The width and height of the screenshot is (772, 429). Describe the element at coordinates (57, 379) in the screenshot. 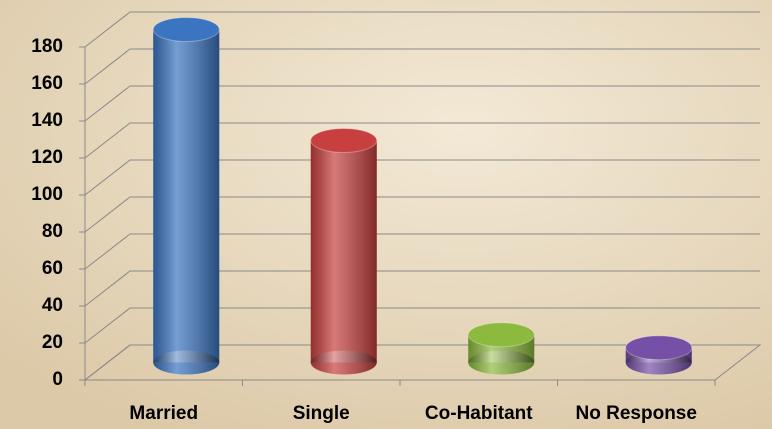

I see `y-tick-label: 0` at that location.